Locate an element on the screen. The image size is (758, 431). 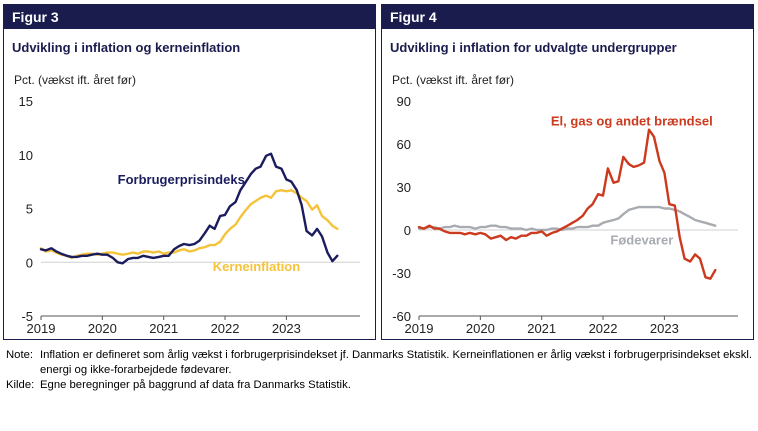
note-key: Note: is located at coordinates (20, 355).